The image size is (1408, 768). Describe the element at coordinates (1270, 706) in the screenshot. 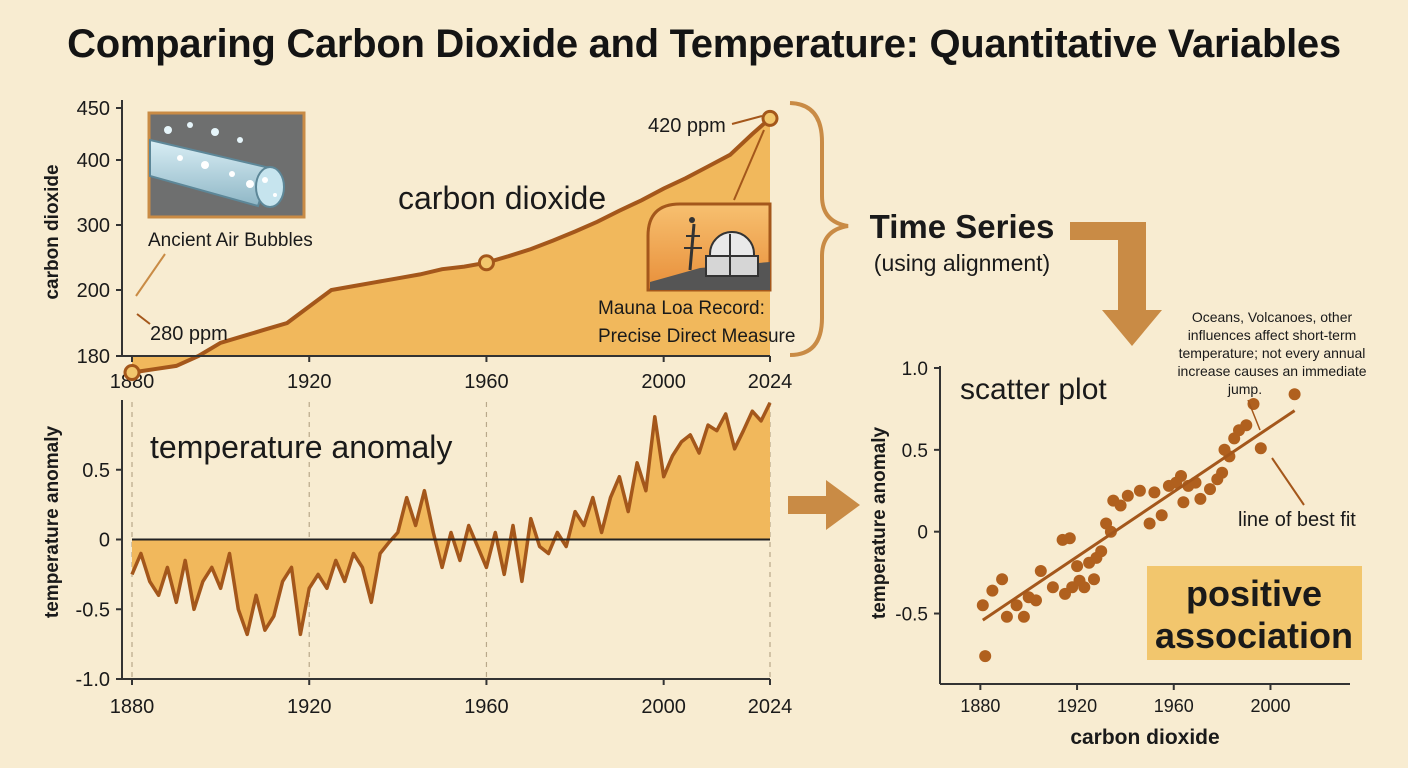

I see `scatter-x-tick-label: 2000` at that location.